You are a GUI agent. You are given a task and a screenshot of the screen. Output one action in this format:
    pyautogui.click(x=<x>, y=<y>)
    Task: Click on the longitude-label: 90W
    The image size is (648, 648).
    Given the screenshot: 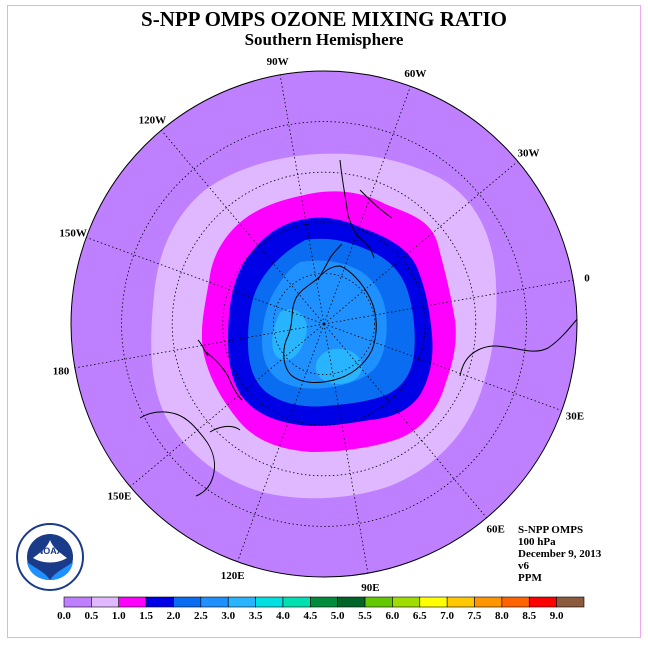 What is the action you would take?
    pyautogui.click(x=278, y=62)
    